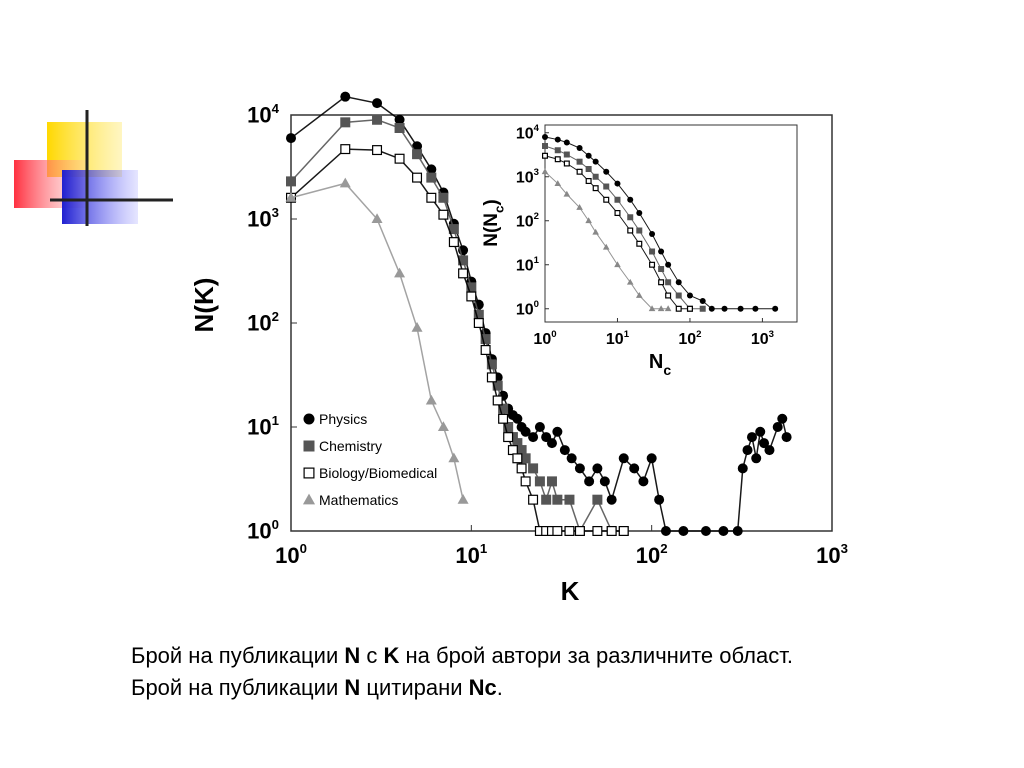  What do you see at coordinates (100, 197) in the screenshot?
I see `blue-square` at bounding box center [100, 197].